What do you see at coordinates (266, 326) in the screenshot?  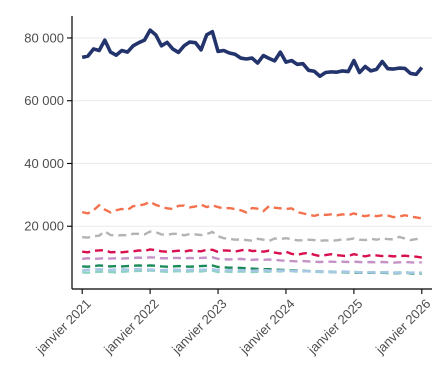 I see `x-tick-label: janvier 2024` at bounding box center [266, 326].